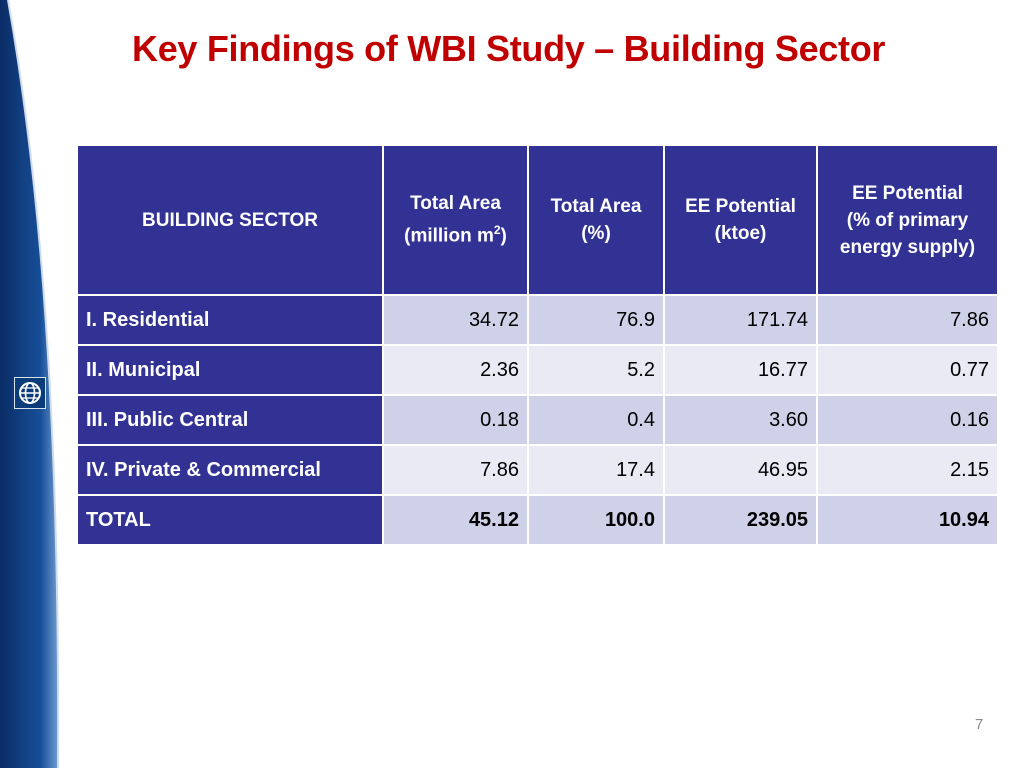 Image resolution: width=1024 pixels, height=768 pixels. Describe the element at coordinates (740, 370) in the screenshot. I see `cell-ee-ktoe: 16.77` at that location.